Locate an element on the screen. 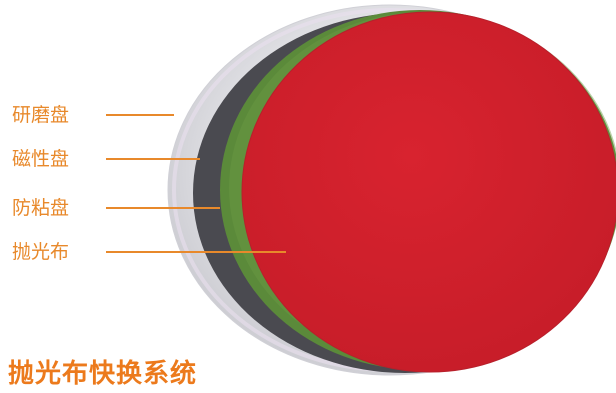 This screenshot has height=393, width=616. label-magnetic-disc: 磁性盘 is located at coordinates (41, 159).